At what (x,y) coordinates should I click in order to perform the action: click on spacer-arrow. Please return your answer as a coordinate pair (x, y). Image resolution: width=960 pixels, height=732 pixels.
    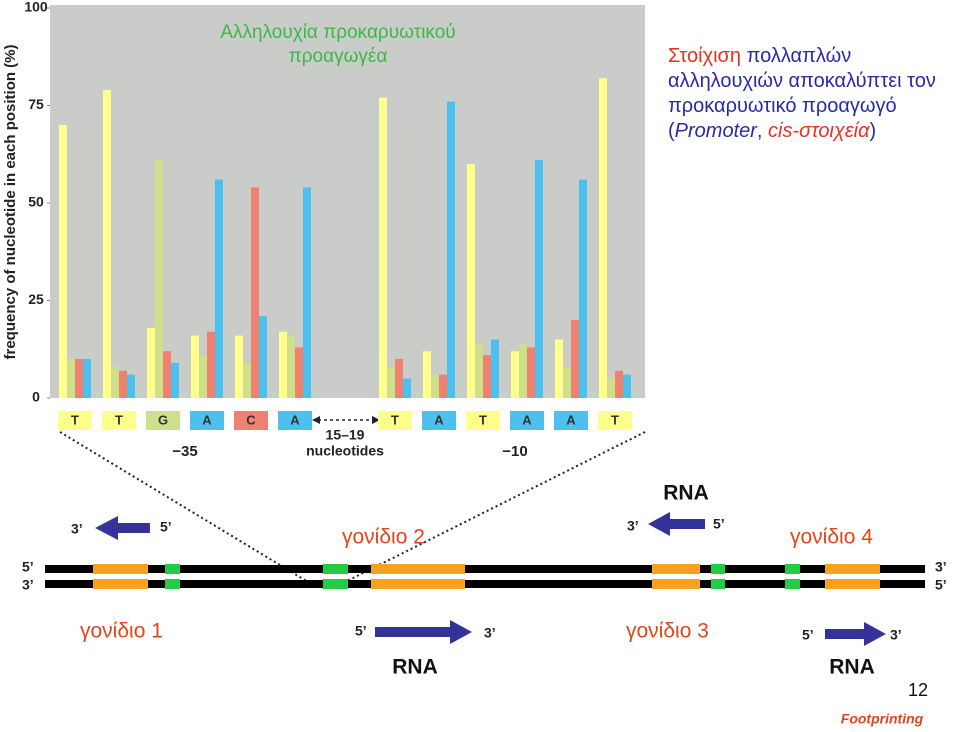
    Looking at the image, I should click on (346, 420).